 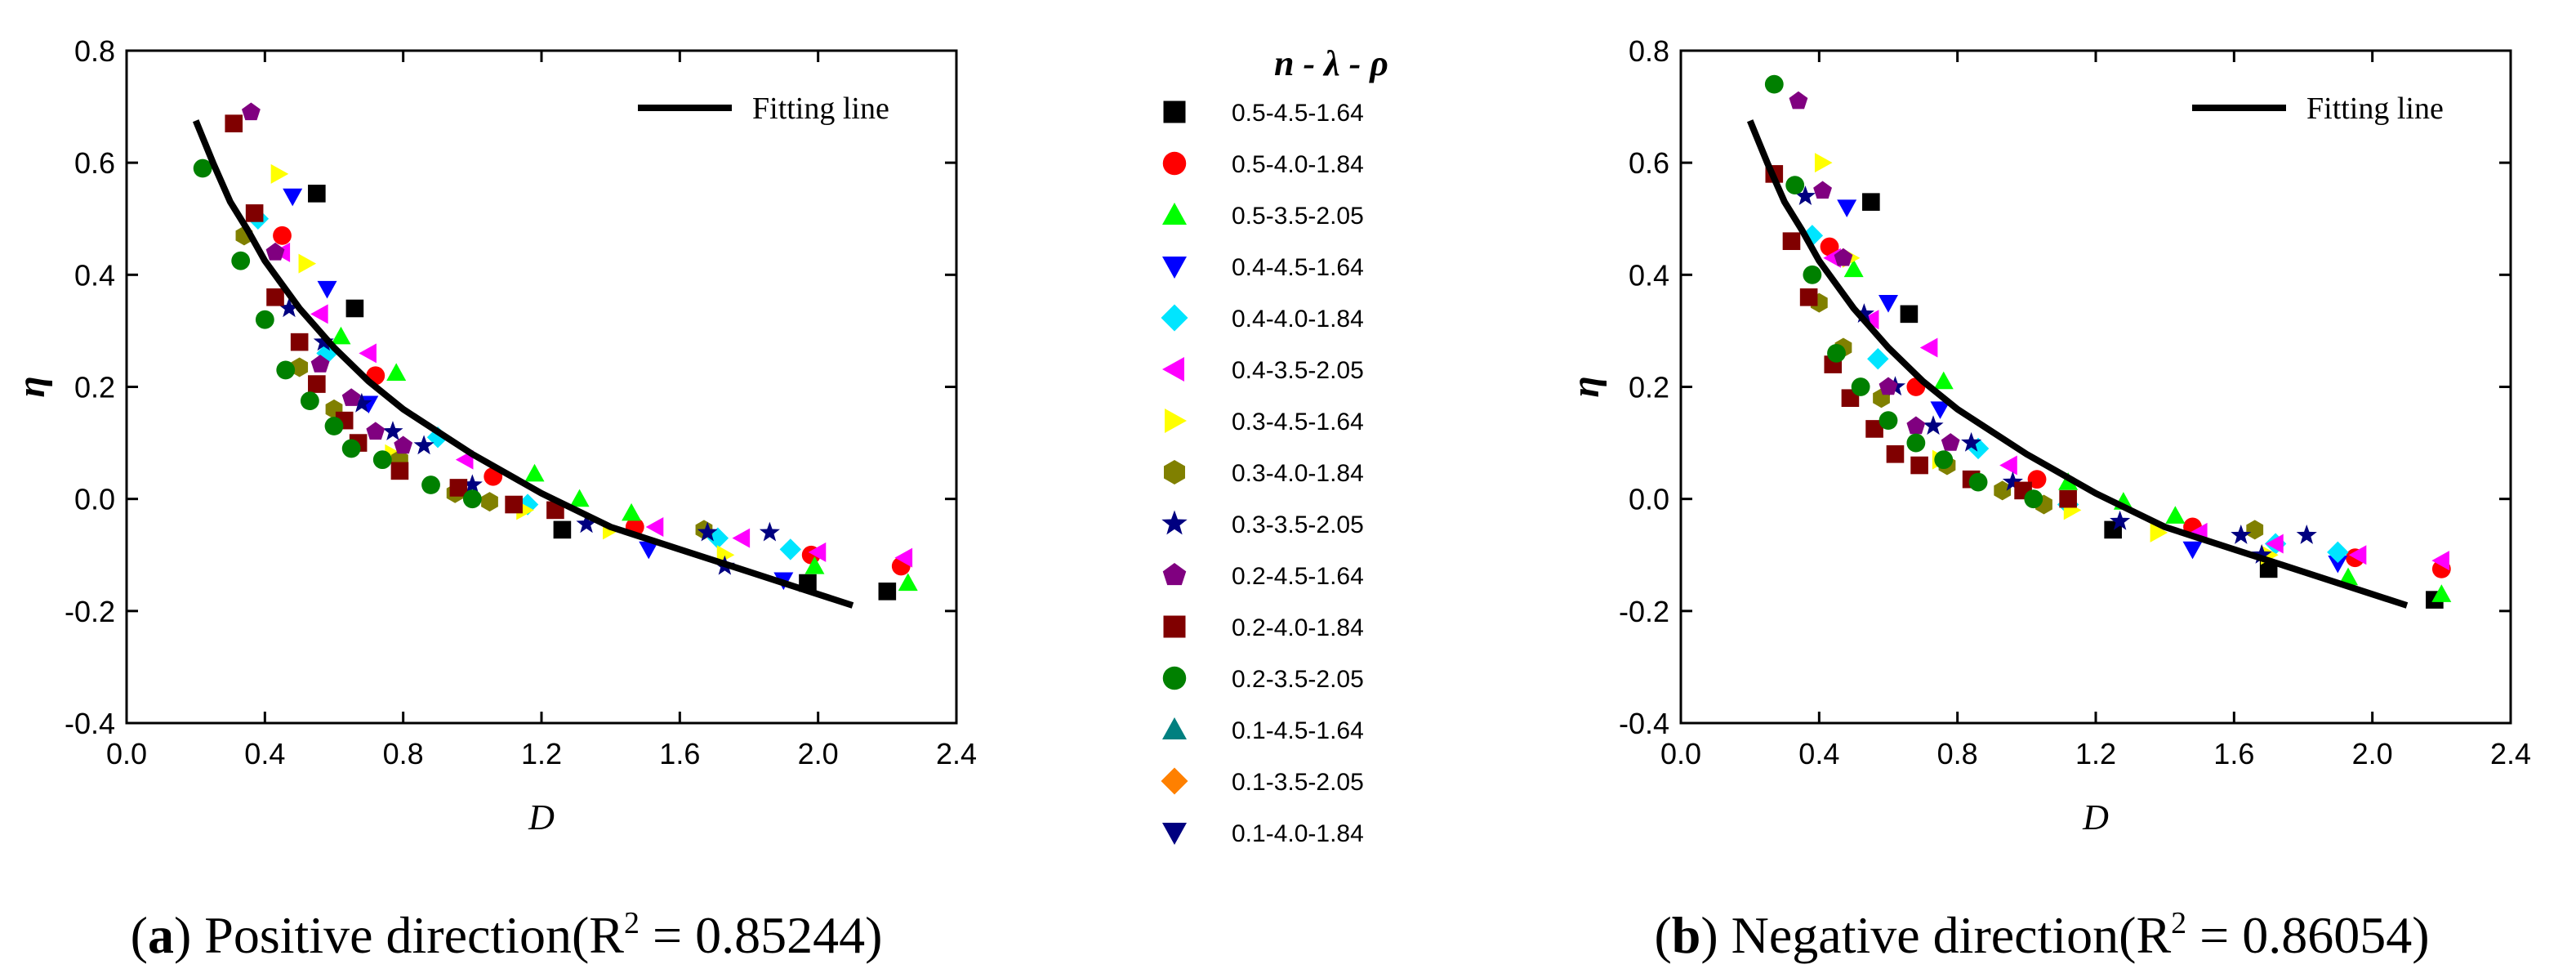 What do you see at coordinates (592, 405) in the screenshot?
I see `series-0.4-3.5-2.05` at bounding box center [592, 405].